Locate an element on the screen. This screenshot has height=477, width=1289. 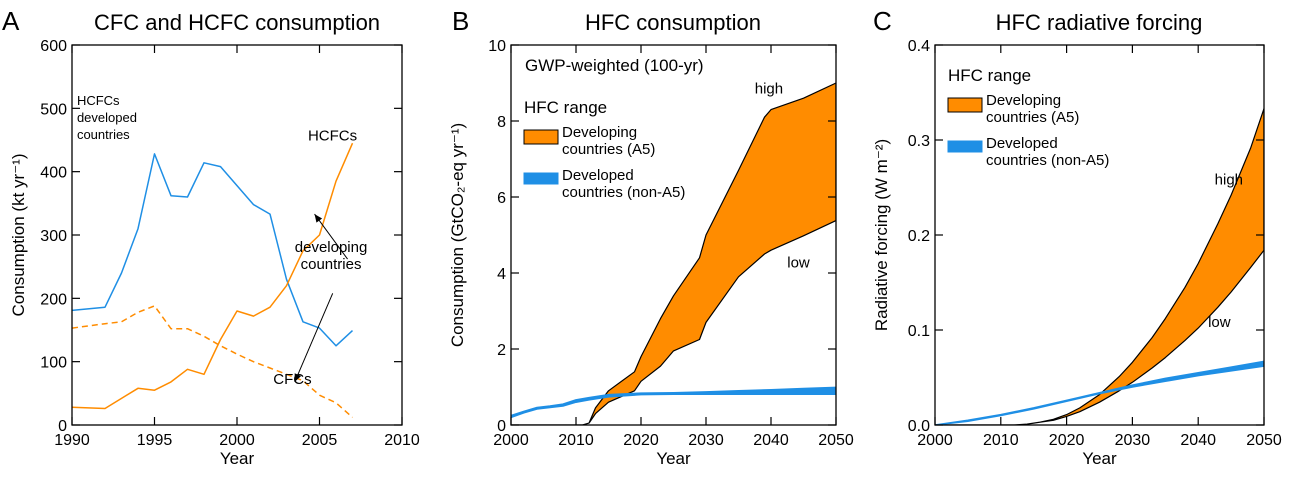
y-tick-label: 6 is located at coordinates (501, 198).